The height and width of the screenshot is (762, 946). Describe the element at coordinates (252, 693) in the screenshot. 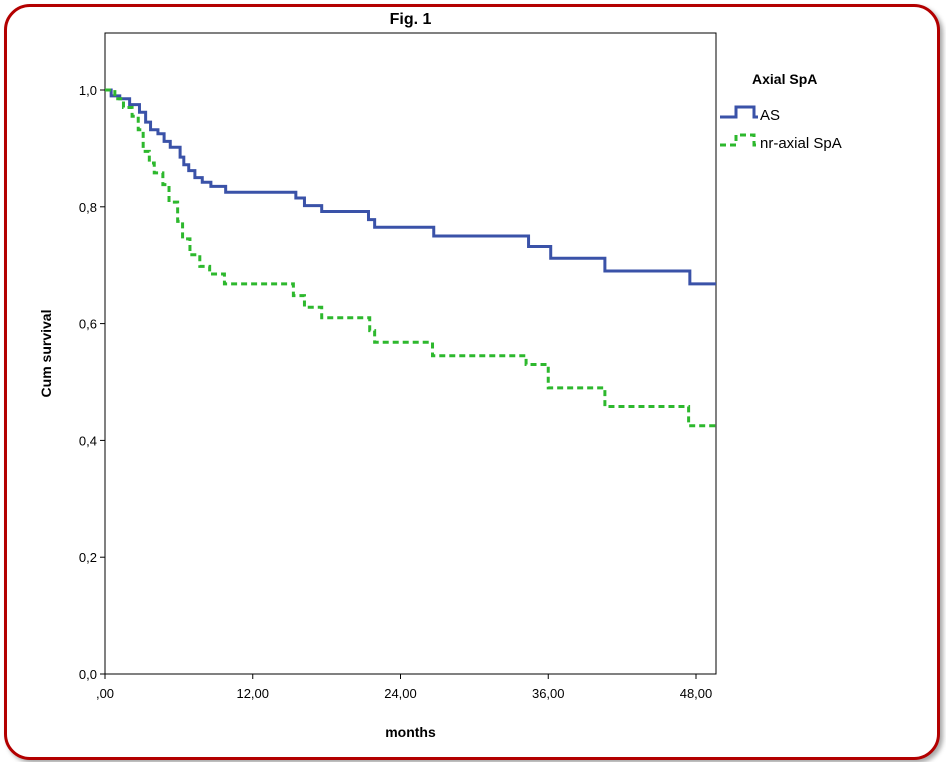

I see `x-tick-label: 12,00` at that location.